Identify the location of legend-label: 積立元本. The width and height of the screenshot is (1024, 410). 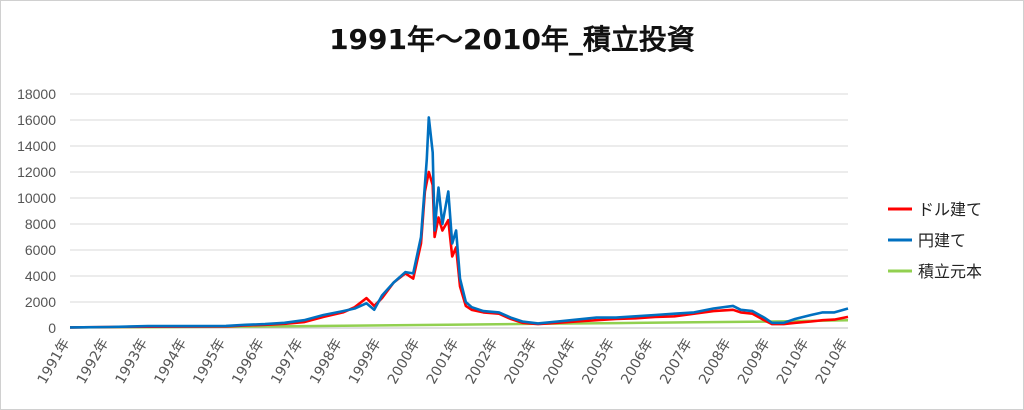
(950, 271).